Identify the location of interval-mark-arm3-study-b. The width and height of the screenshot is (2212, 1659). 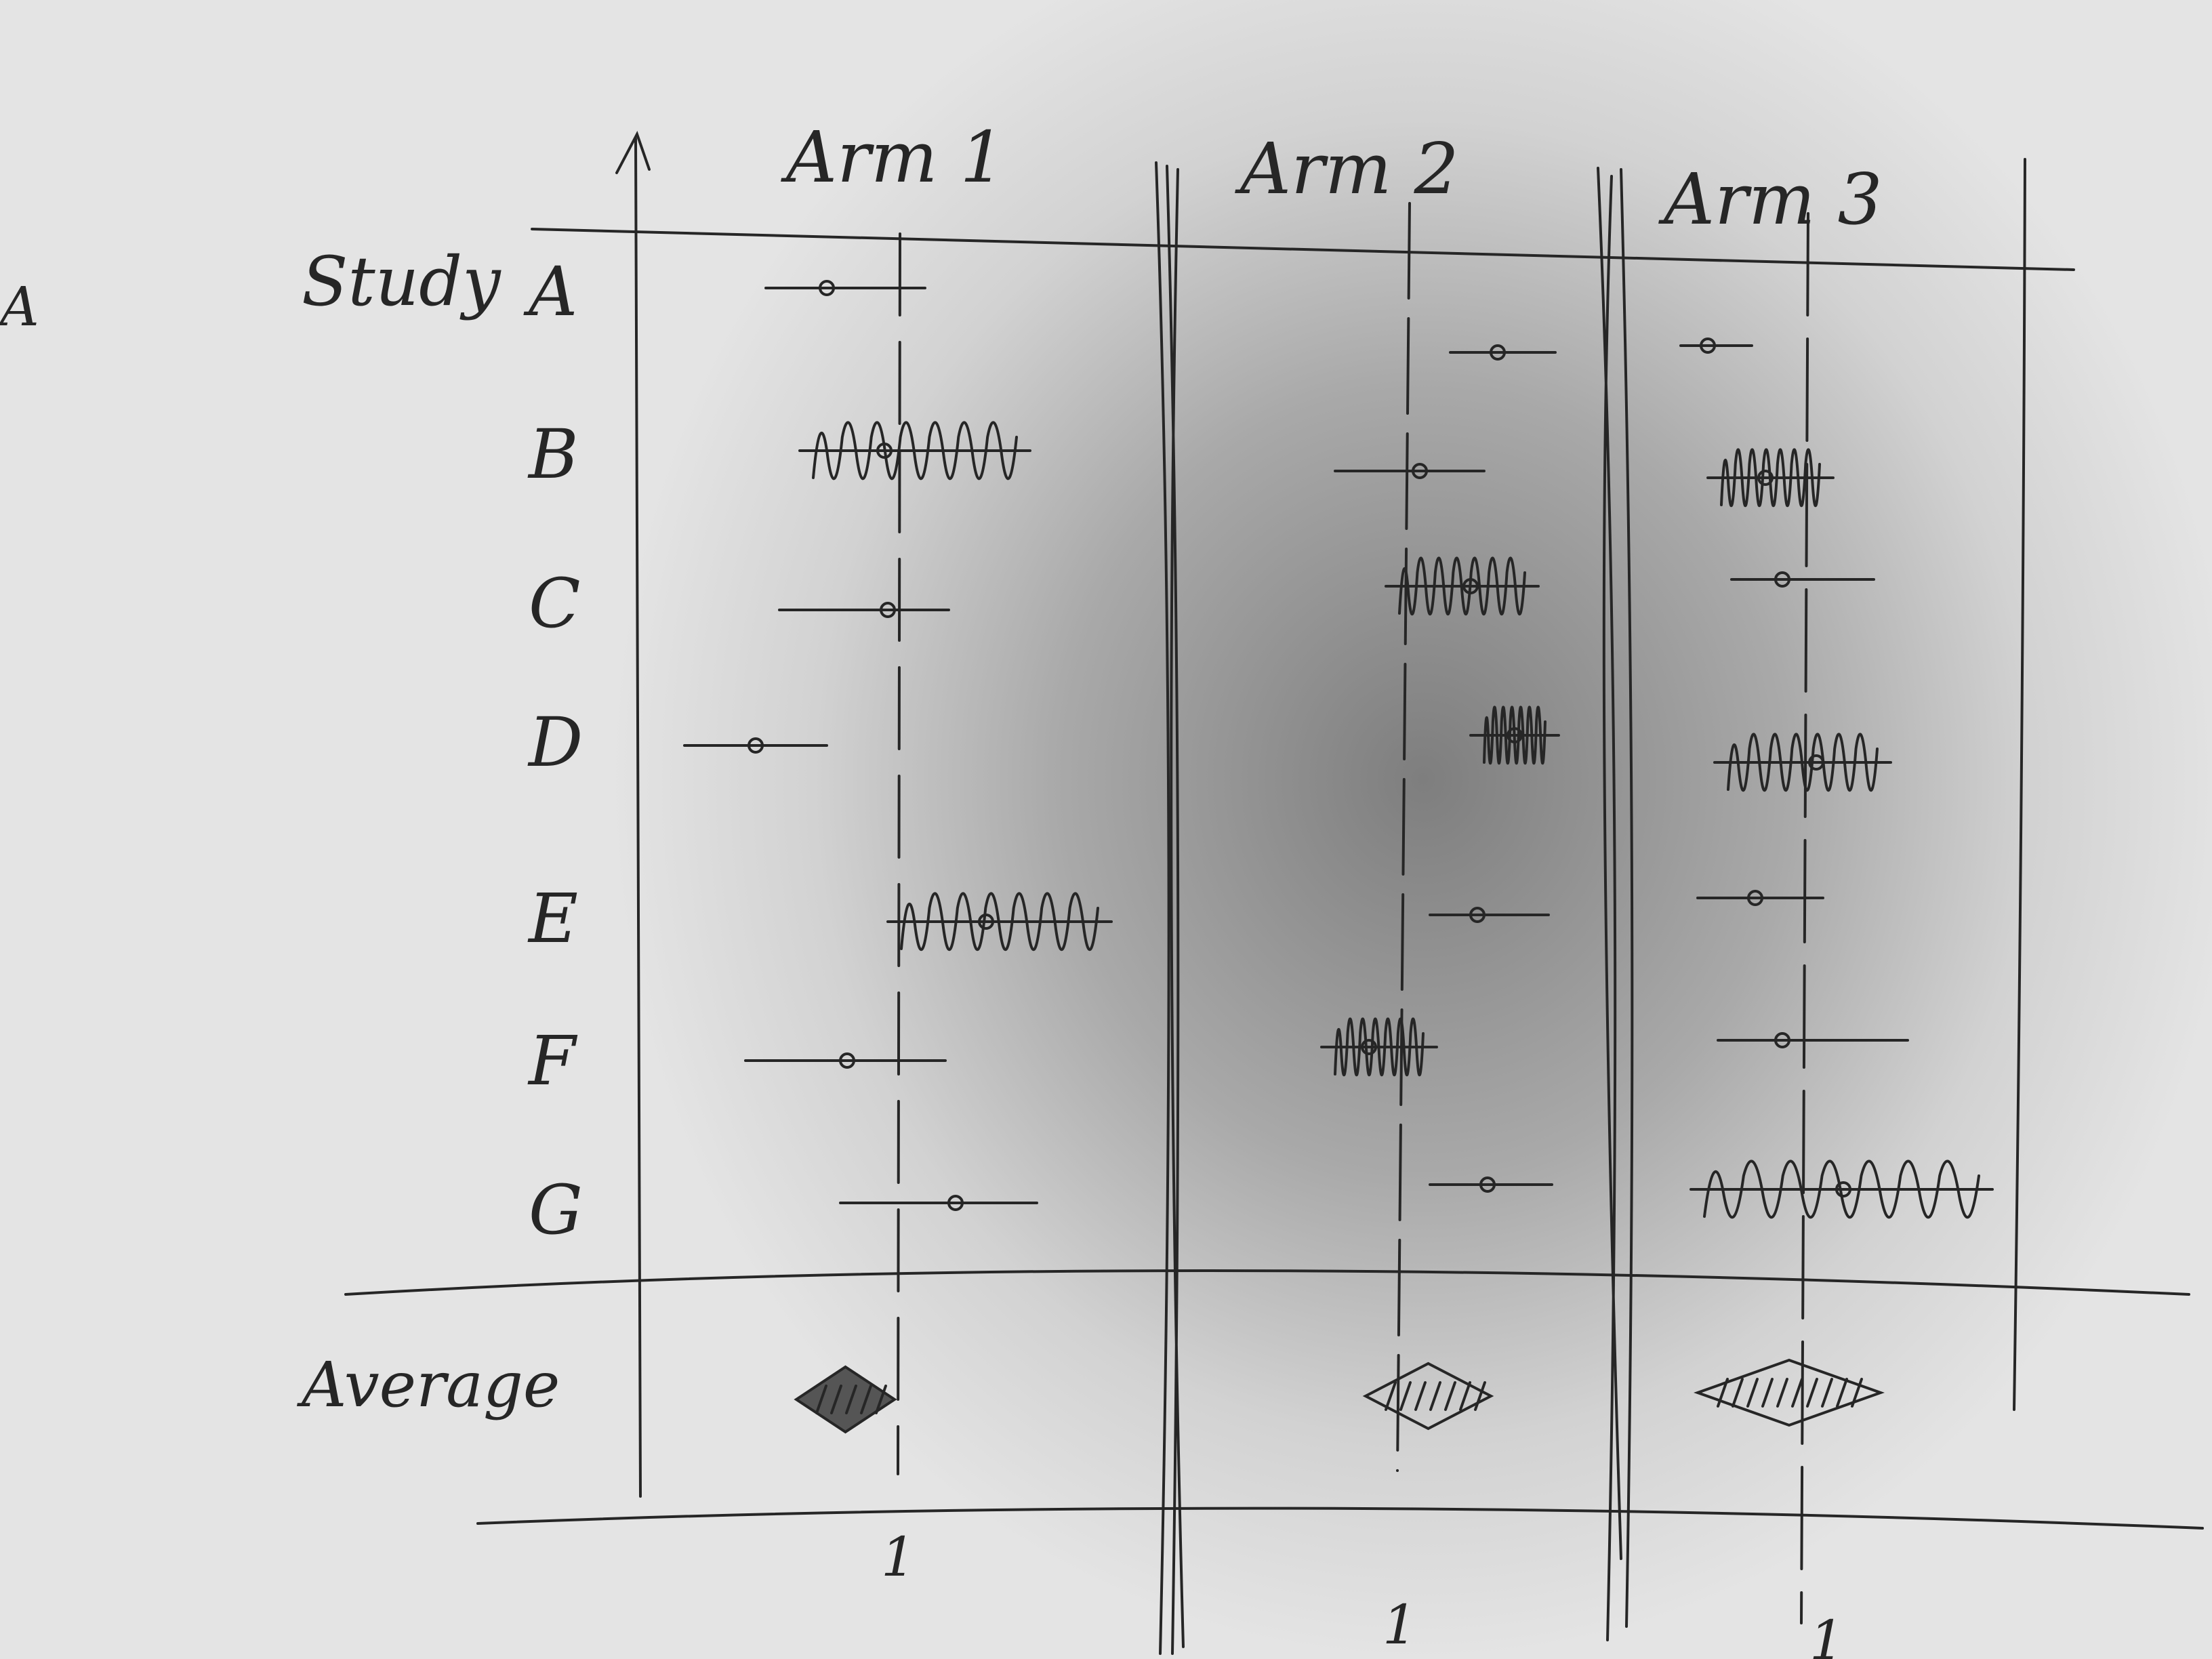
(1770, 478).